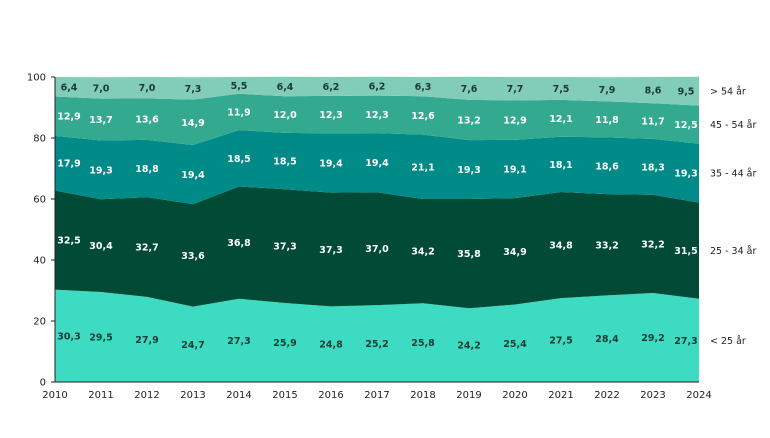 The width and height of the screenshot is (770, 438). I want to click on data-label: 7,6, so click(469, 89).